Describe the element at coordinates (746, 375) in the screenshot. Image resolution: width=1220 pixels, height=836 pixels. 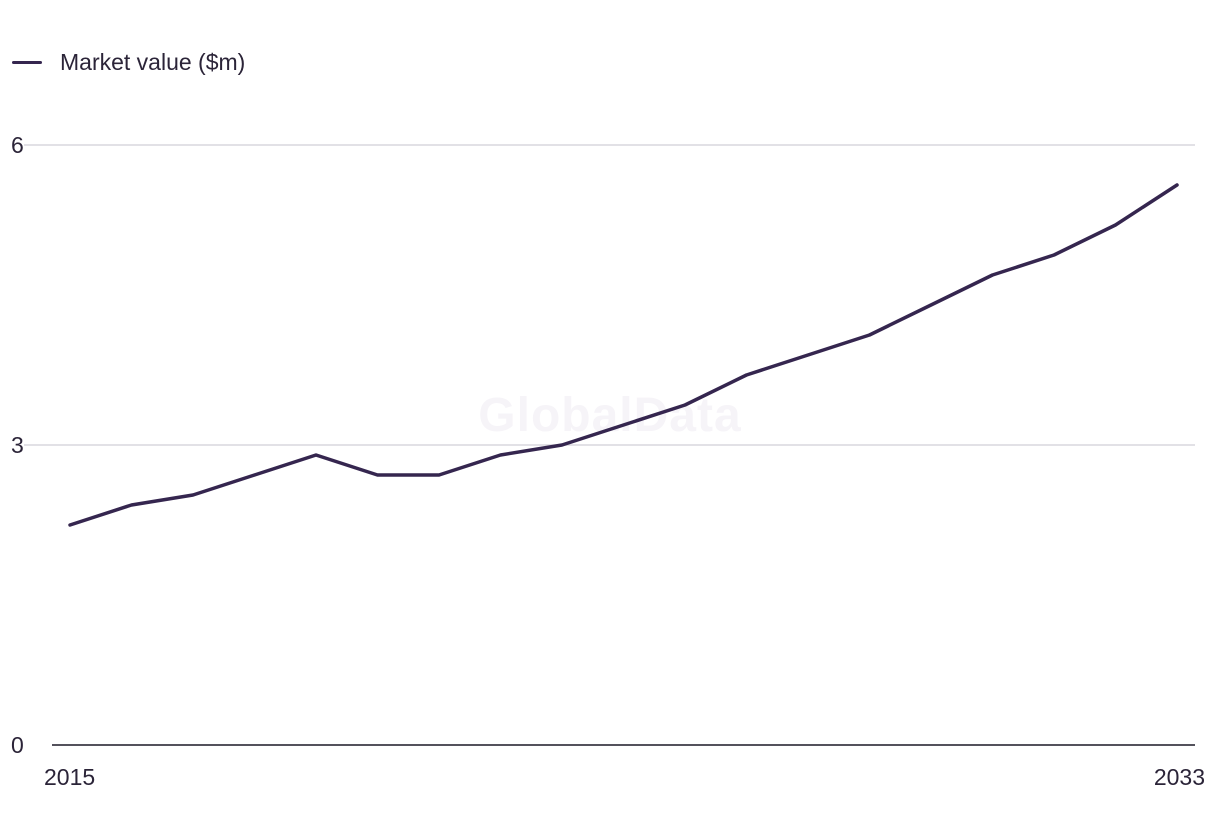
I see `data-point-2026` at that location.